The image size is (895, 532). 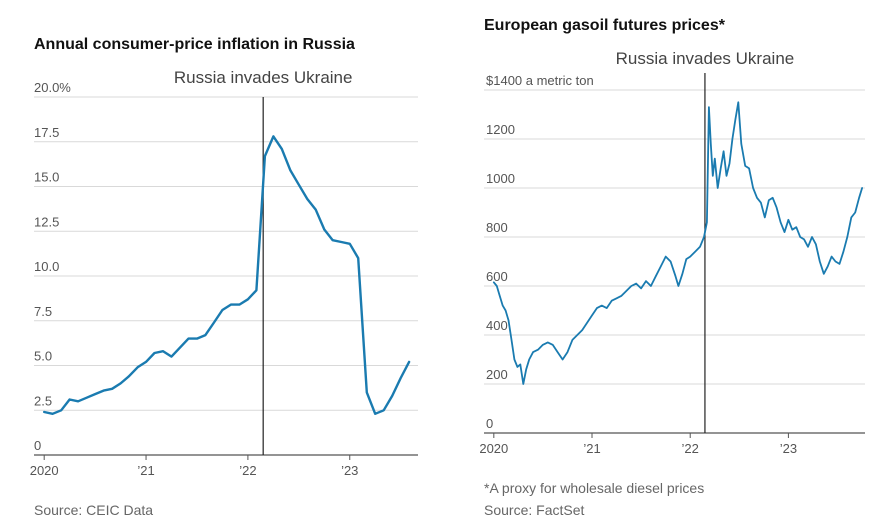 I want to click on inflation-event-annotation: Russia invades Ukraine, so click(x=263, y=77).